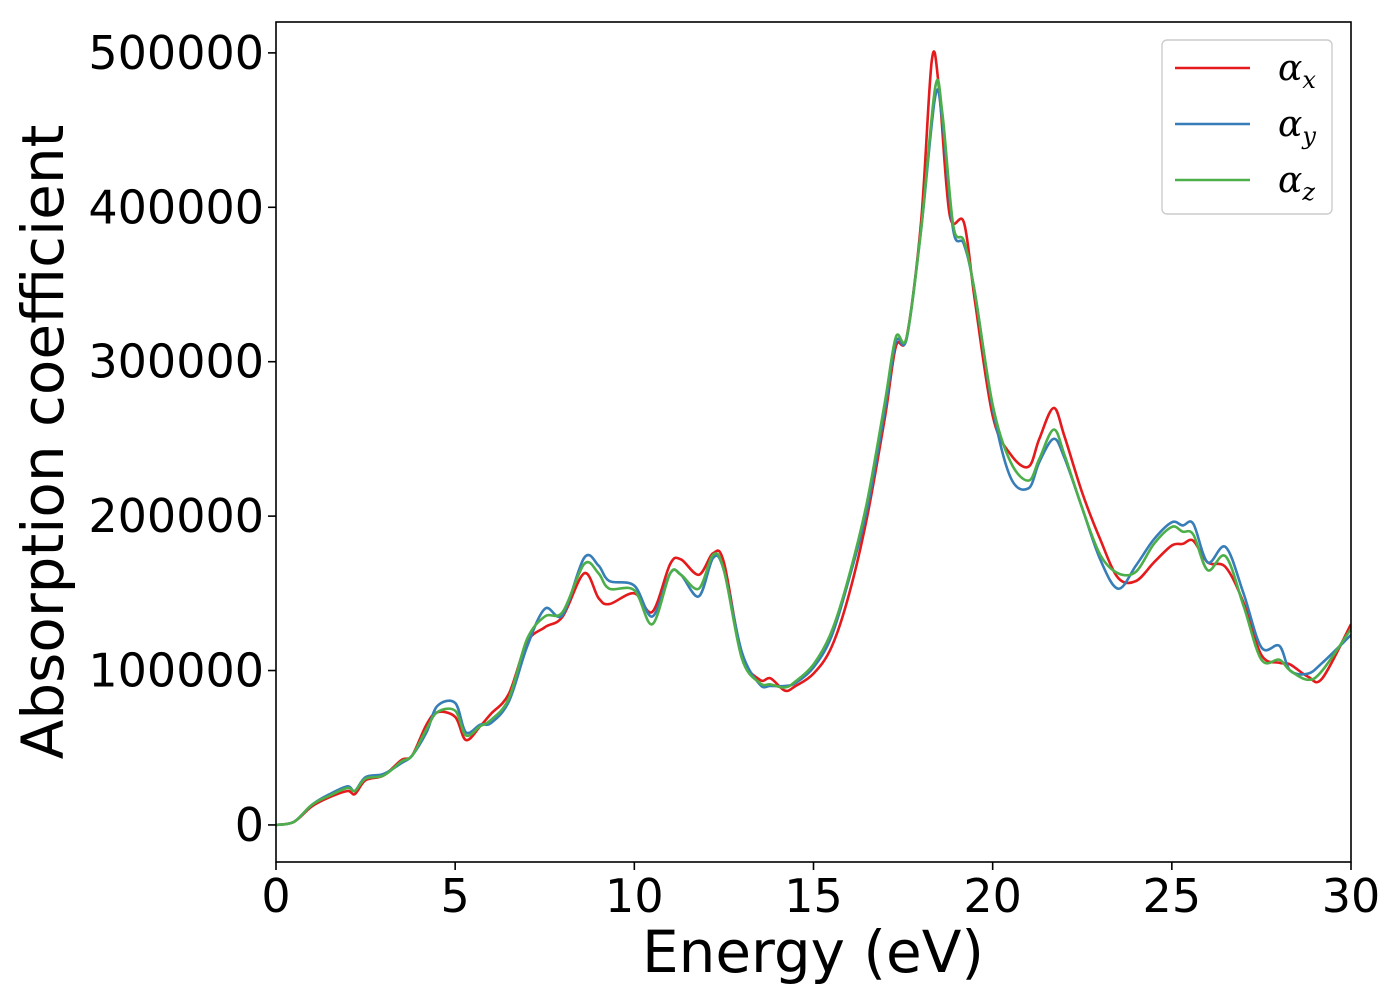 This screenshot has height=1000, width=1400. Describe the element at coordinates (176, 207) in the screenshot. I see `y-tick-label: 400000` at that location.